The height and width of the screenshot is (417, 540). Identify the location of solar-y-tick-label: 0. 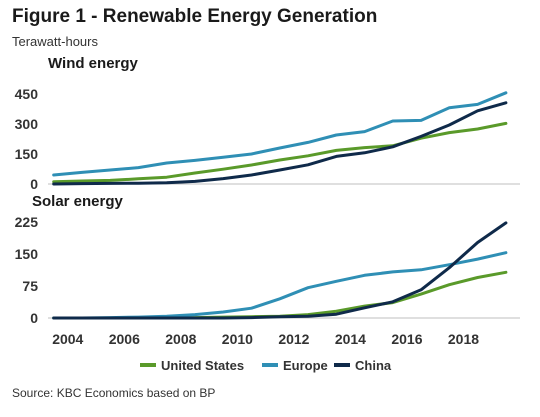
(34, 318).